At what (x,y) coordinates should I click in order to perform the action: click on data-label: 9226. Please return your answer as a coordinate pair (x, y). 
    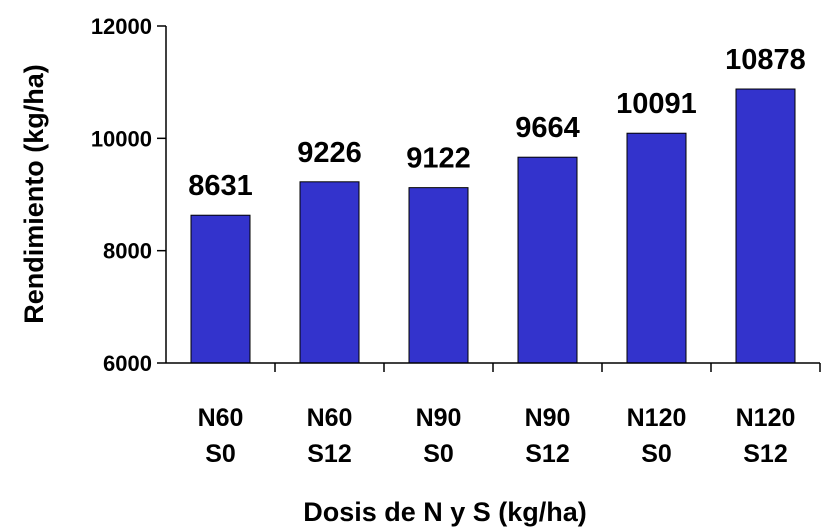
    Looking at the image, I should click on (329, 153).